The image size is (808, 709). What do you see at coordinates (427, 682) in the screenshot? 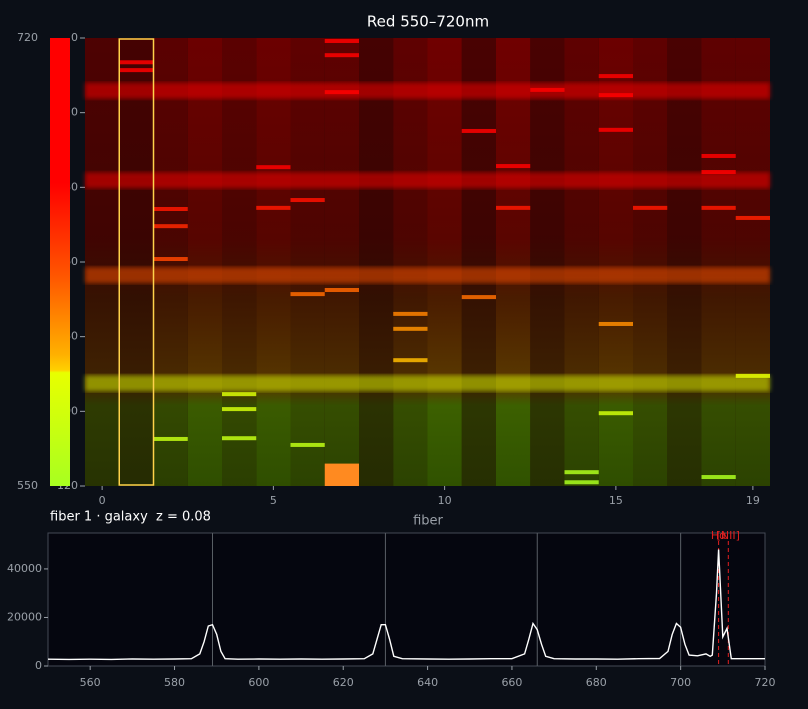
I see `x-tick-label: 640` at bounding box center [427, 682].